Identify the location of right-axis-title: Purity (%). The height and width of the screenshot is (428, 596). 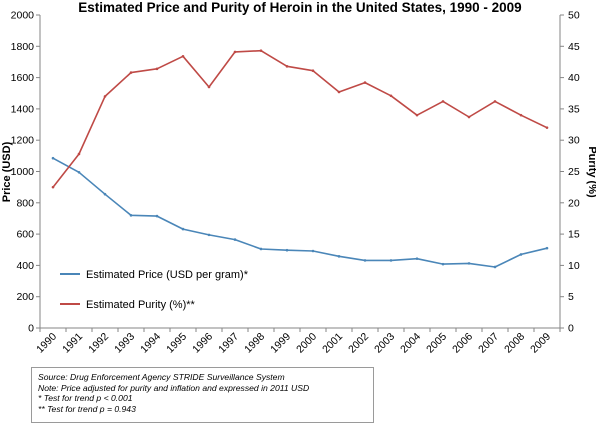
(591, 172).